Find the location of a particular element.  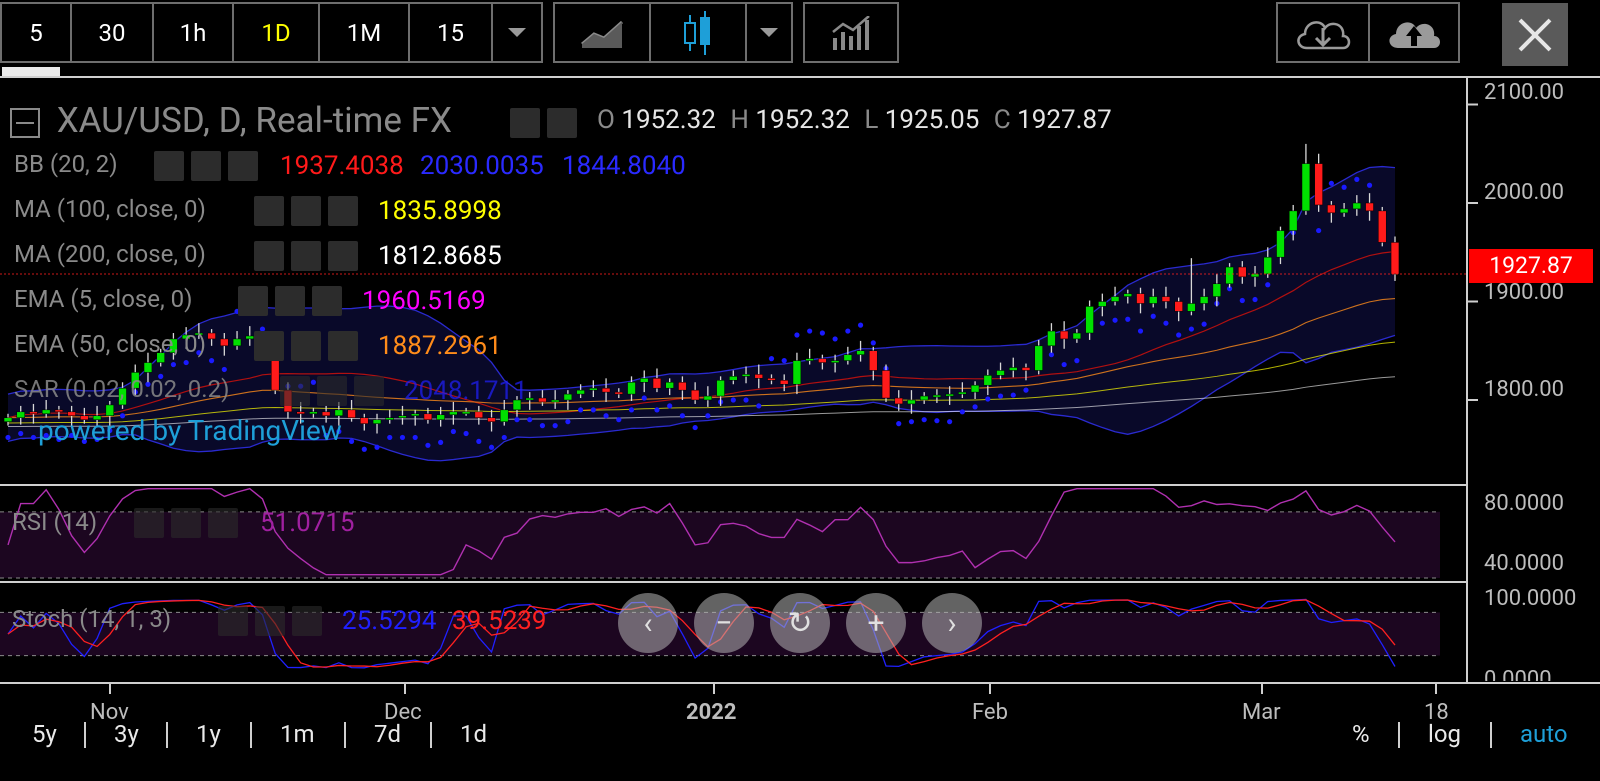

bb-lower-value: 1844.8040 is located at coordinates (624, 166).